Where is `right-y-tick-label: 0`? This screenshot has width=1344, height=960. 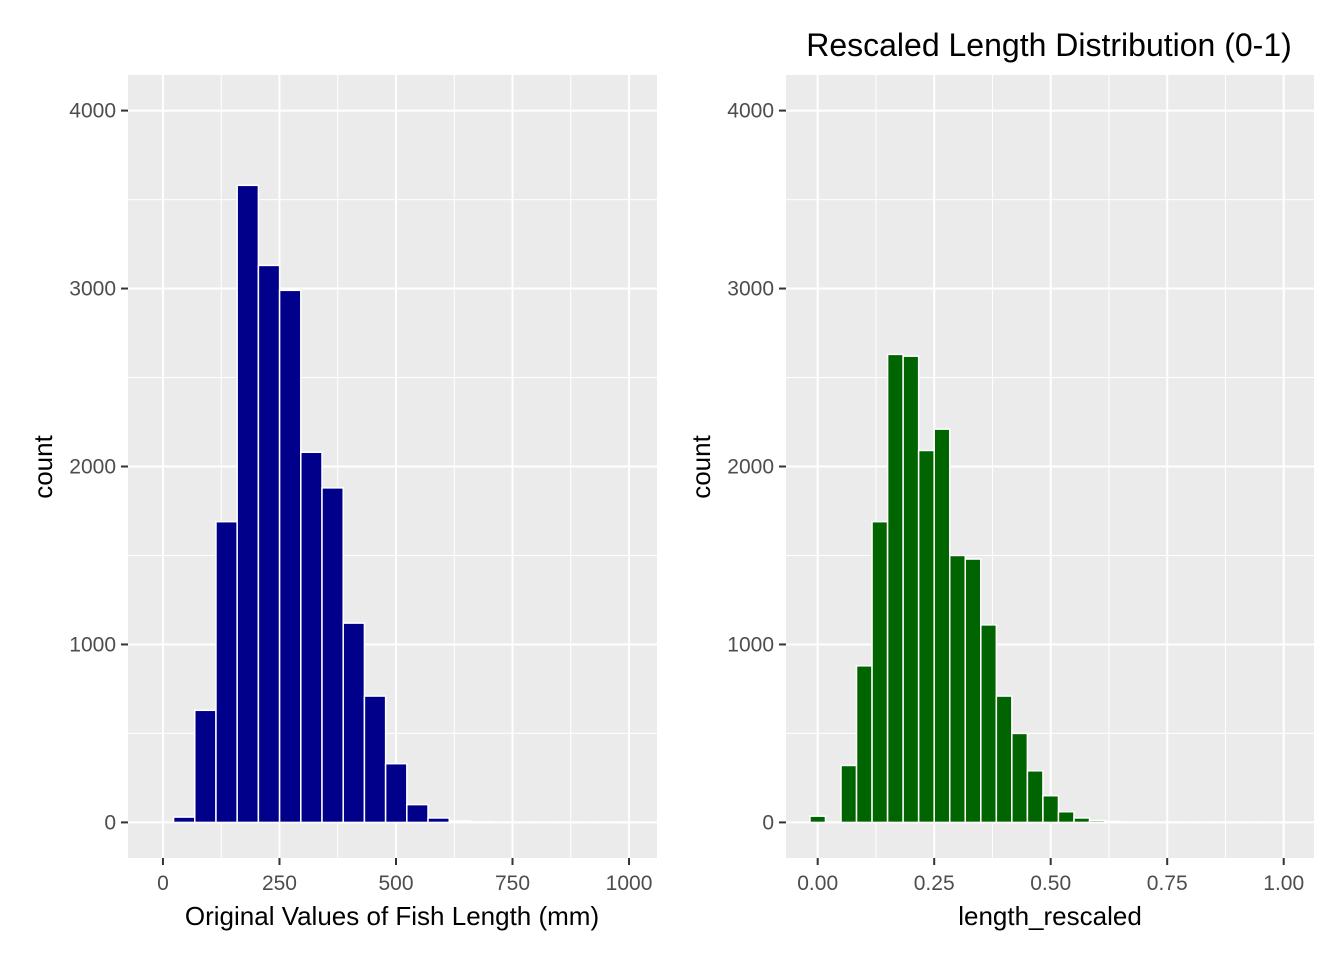
right-y-tick-label: 0 is located at coordinates (768, 822).